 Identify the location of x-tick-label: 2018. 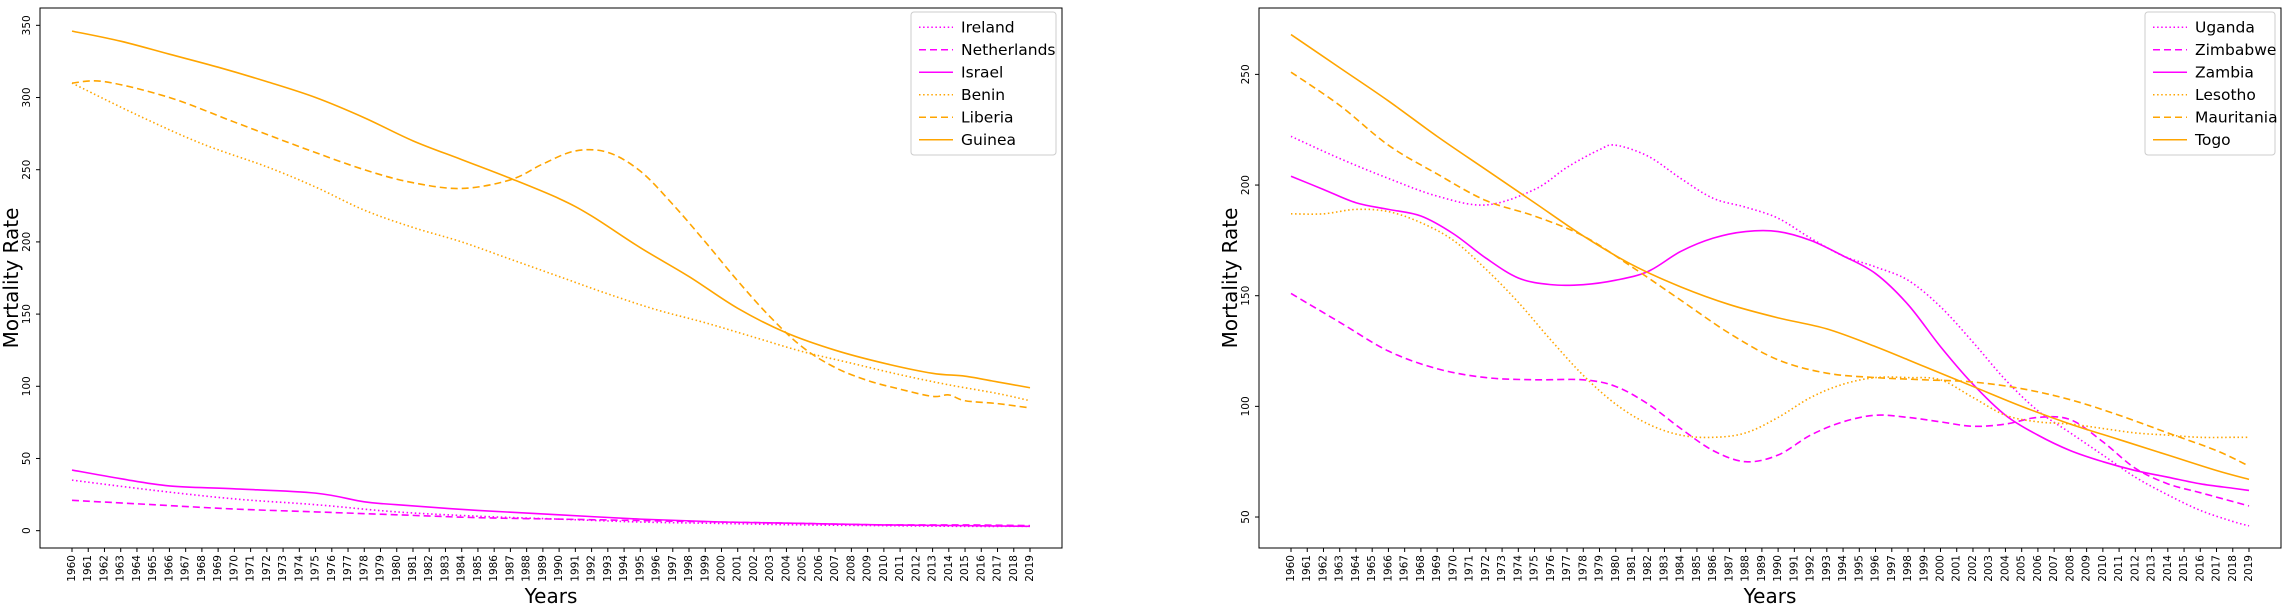
(2233, 568).